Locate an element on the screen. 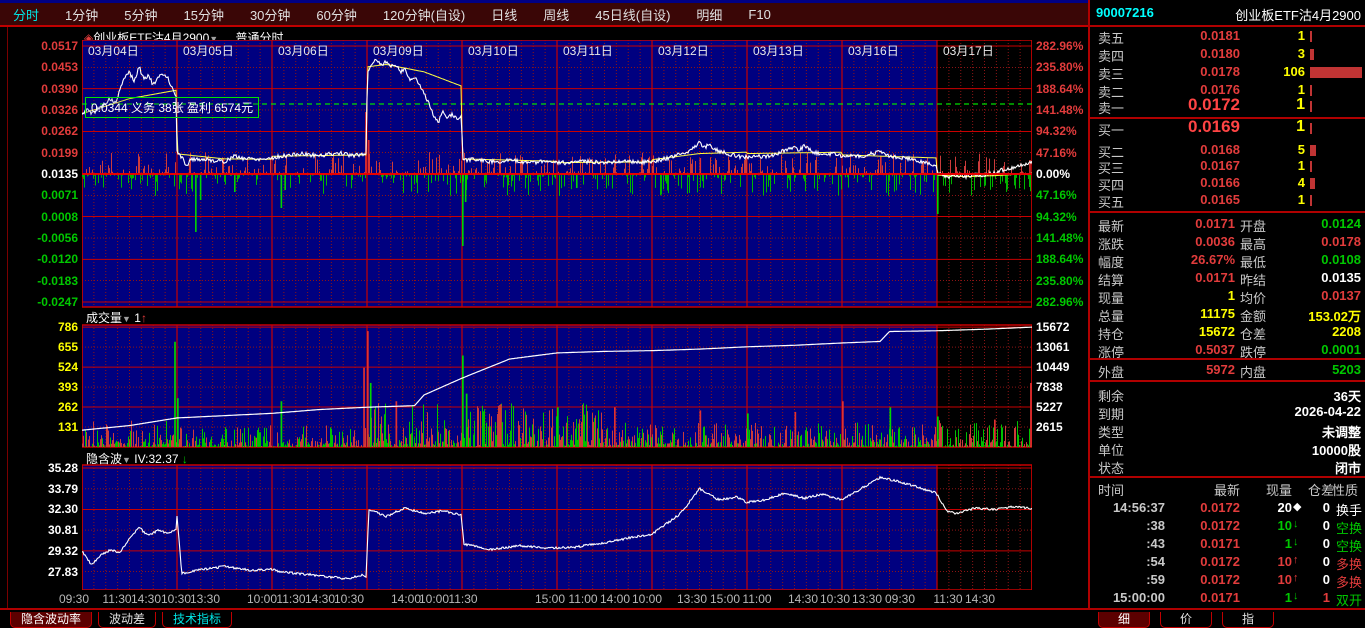  bid-level-4-price: 0.0166 is located at coordinates (1220, 182).